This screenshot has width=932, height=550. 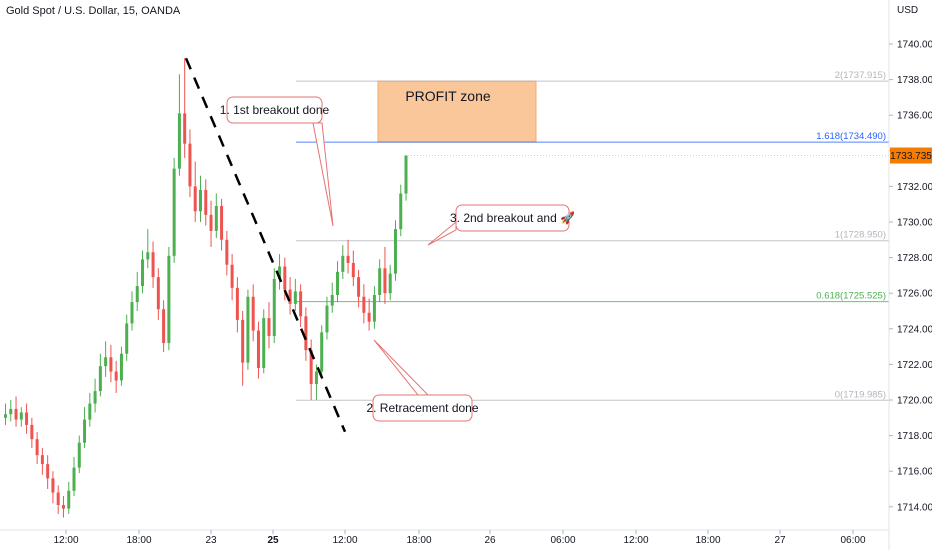 What do you see at coordinates (908, 10) in the screenshot?
I see `currency-label: USD` at bounding box center [908, 10].